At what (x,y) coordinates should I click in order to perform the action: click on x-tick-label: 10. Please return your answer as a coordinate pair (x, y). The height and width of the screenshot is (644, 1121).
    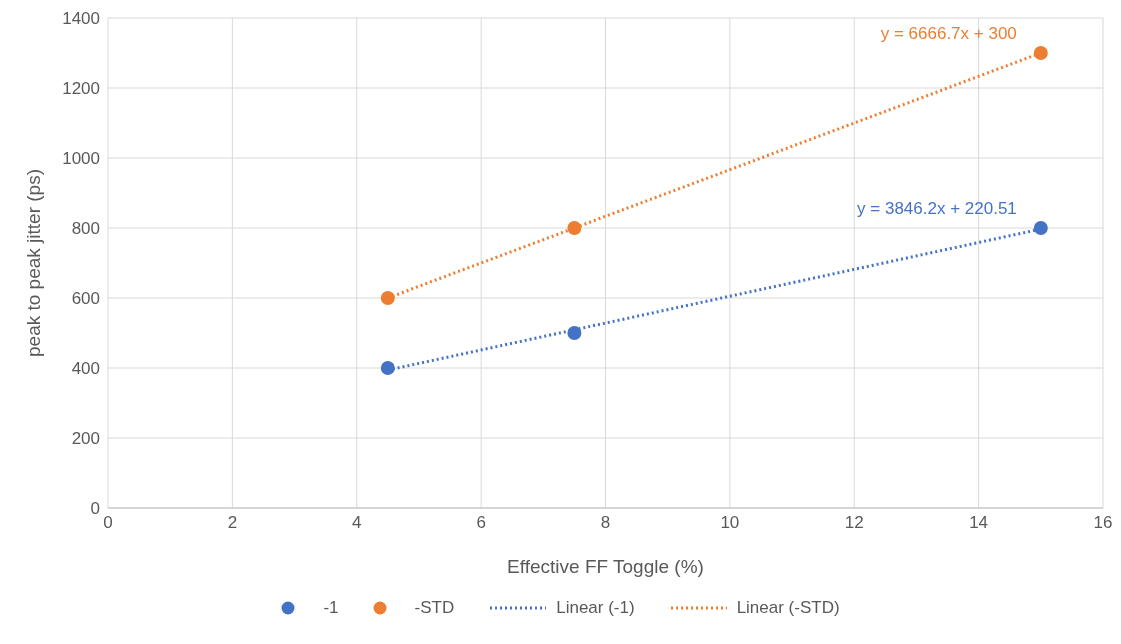
    Looking at the image, I should click on (730, 523).